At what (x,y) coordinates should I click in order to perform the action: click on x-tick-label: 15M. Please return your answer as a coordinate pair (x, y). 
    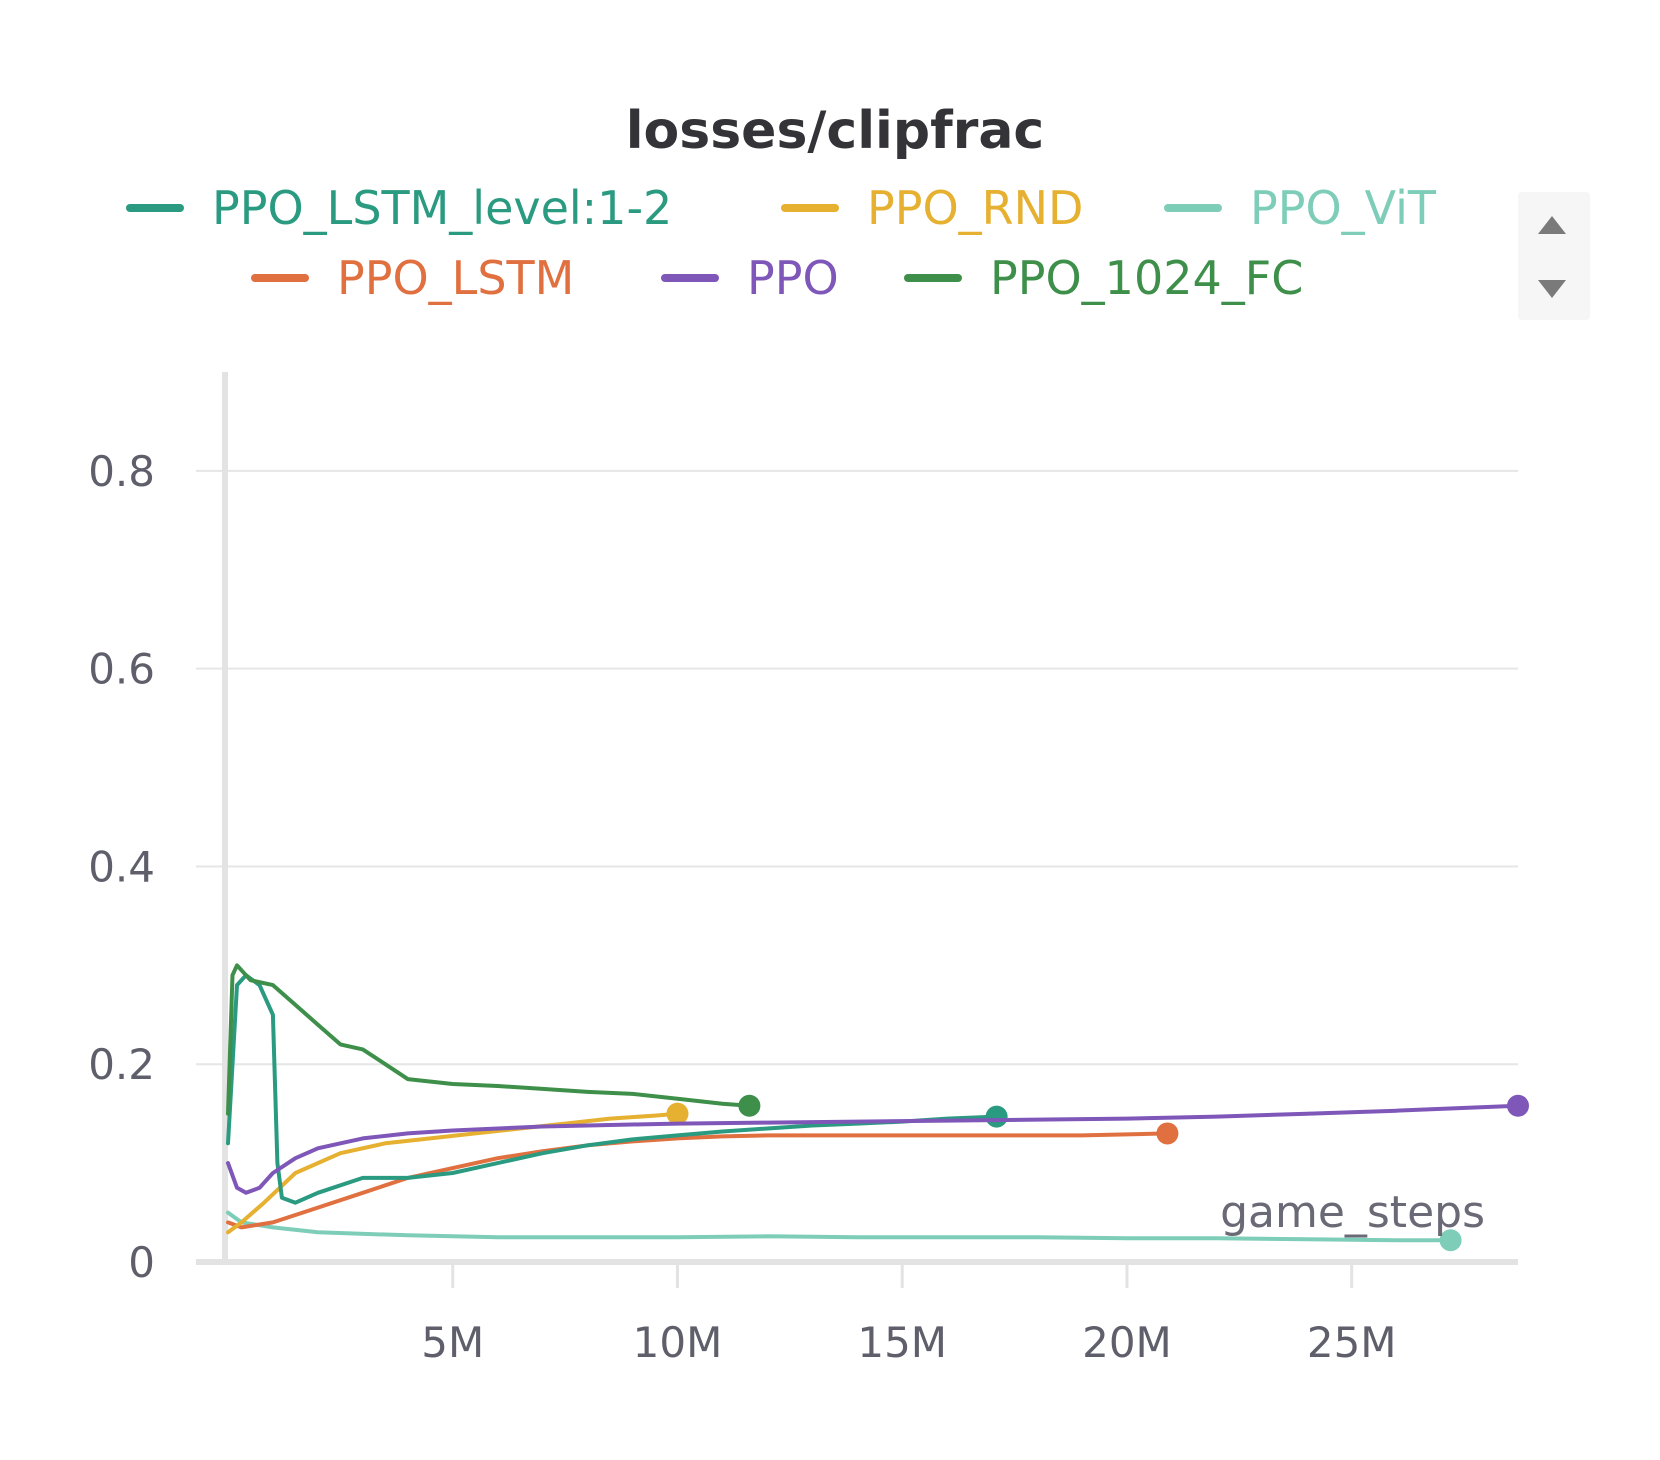
    Looking at the image, I should click on (902, 1342).